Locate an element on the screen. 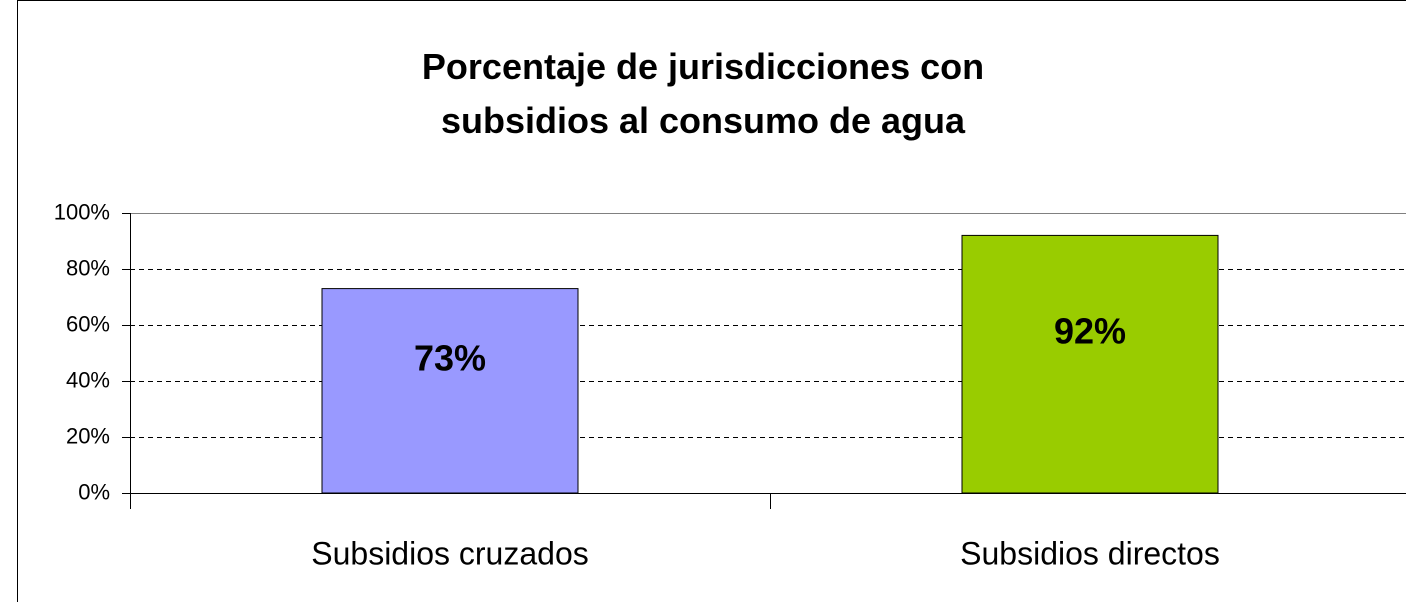  data-label: 73% is located at coordinates (450, 357).